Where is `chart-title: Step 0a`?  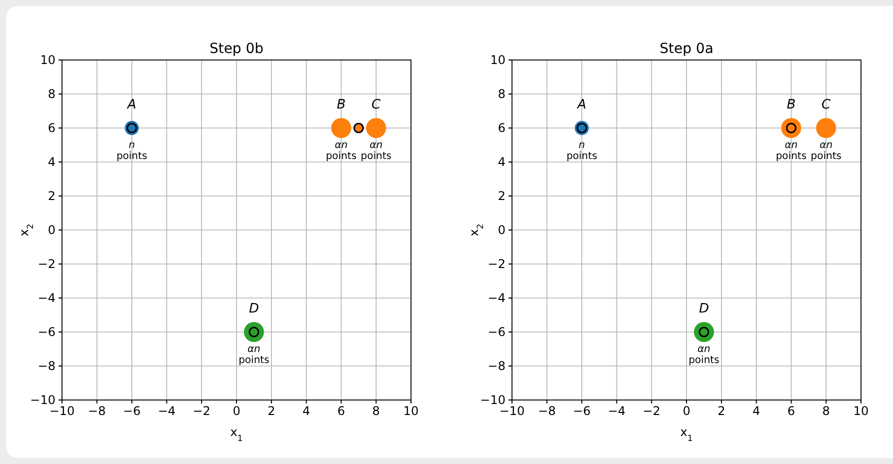 chart-title: Step 0a is located at coordinates (687, 49).